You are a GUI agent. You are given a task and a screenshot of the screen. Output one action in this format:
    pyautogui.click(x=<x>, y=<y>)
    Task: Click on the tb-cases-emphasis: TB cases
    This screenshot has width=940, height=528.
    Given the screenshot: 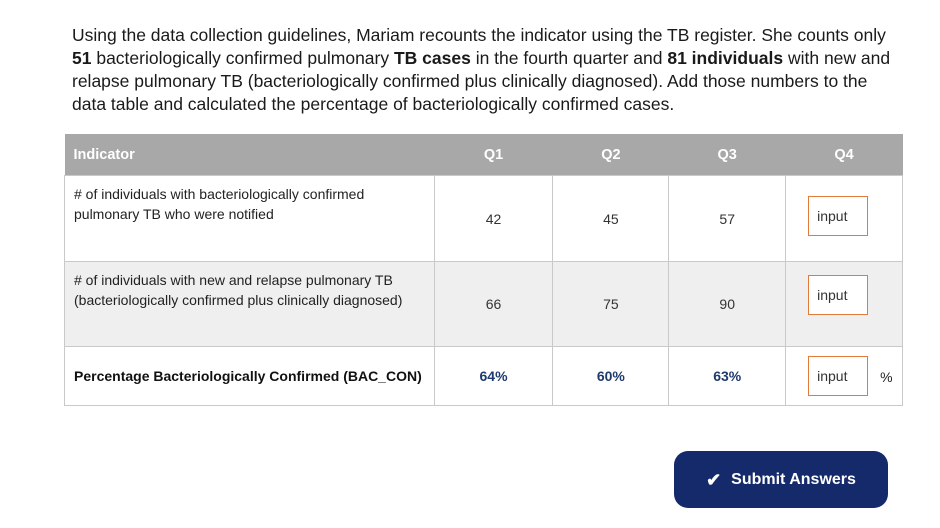 What is the action you would take?
    pyautogui.click(x=432, y=58)
    